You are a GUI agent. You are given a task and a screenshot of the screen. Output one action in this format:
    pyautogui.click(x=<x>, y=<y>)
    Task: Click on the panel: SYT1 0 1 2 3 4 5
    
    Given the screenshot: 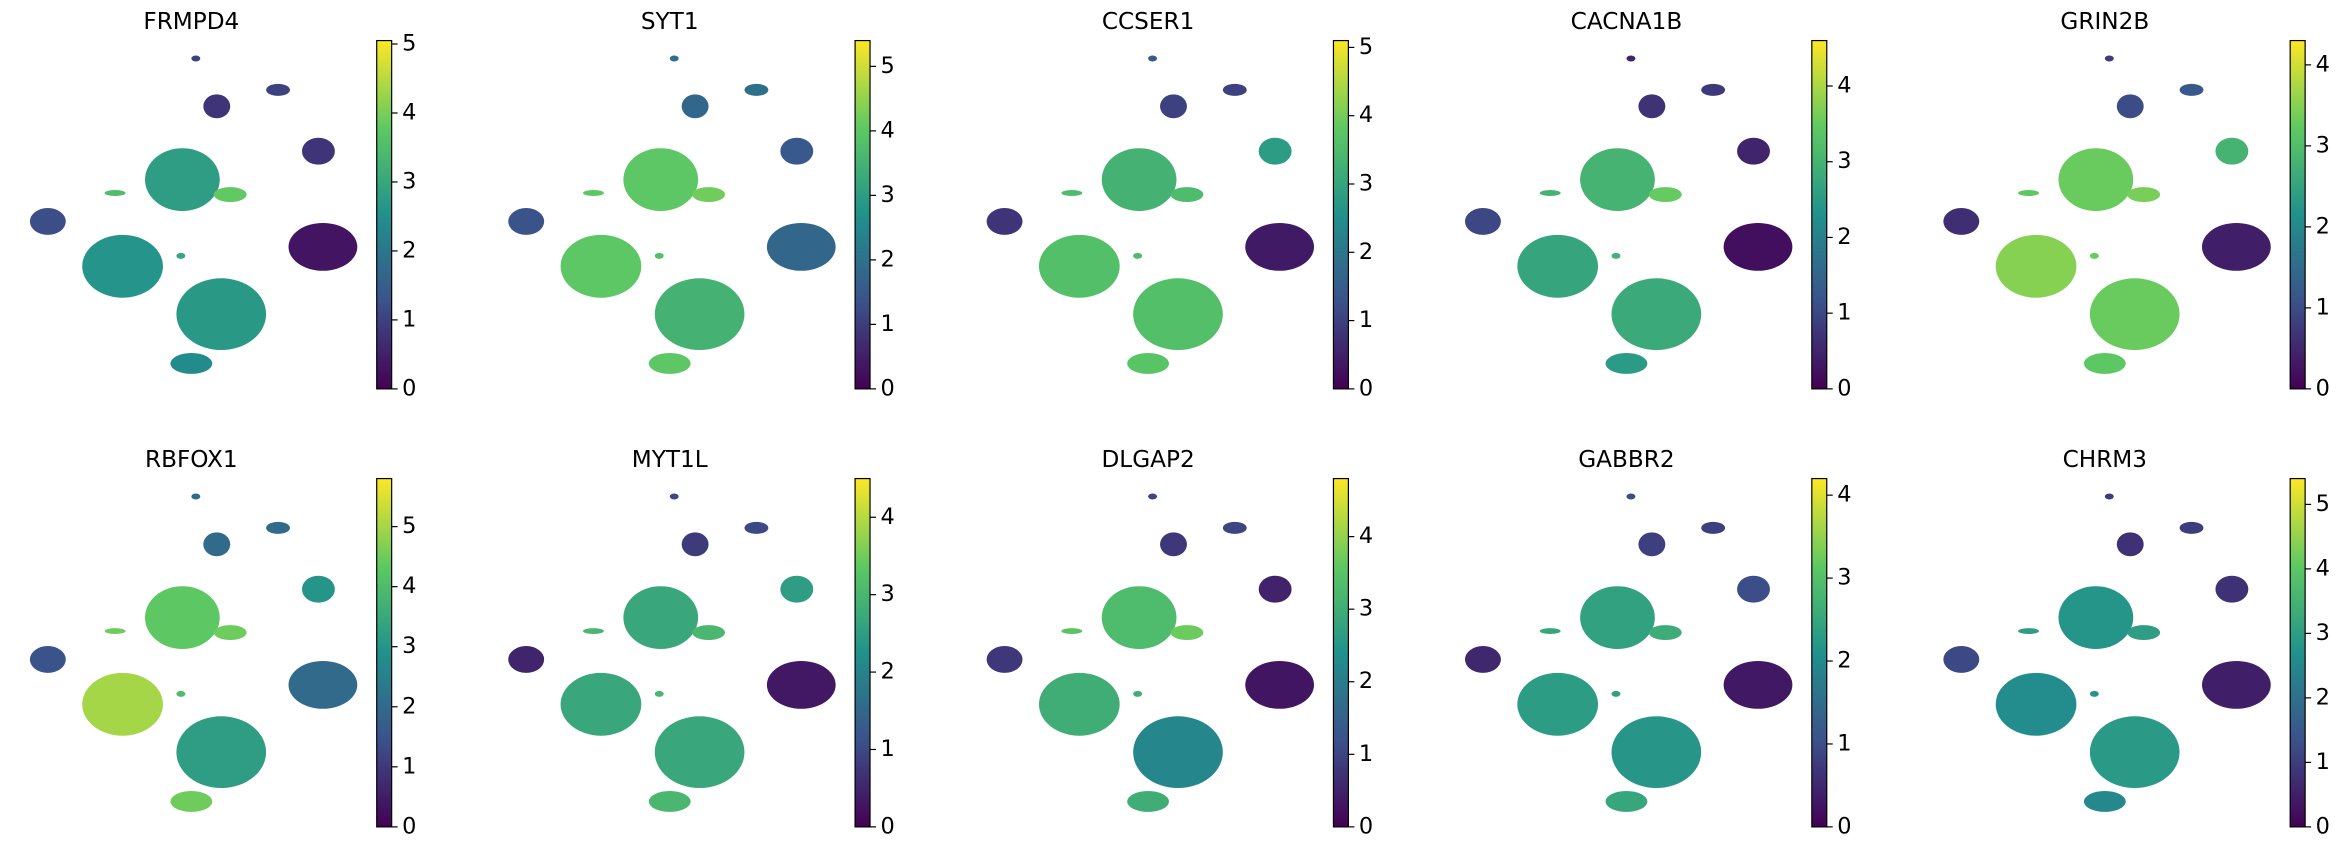 What is the action you would take?
    pyautogui.click(x=701, y=204)
    